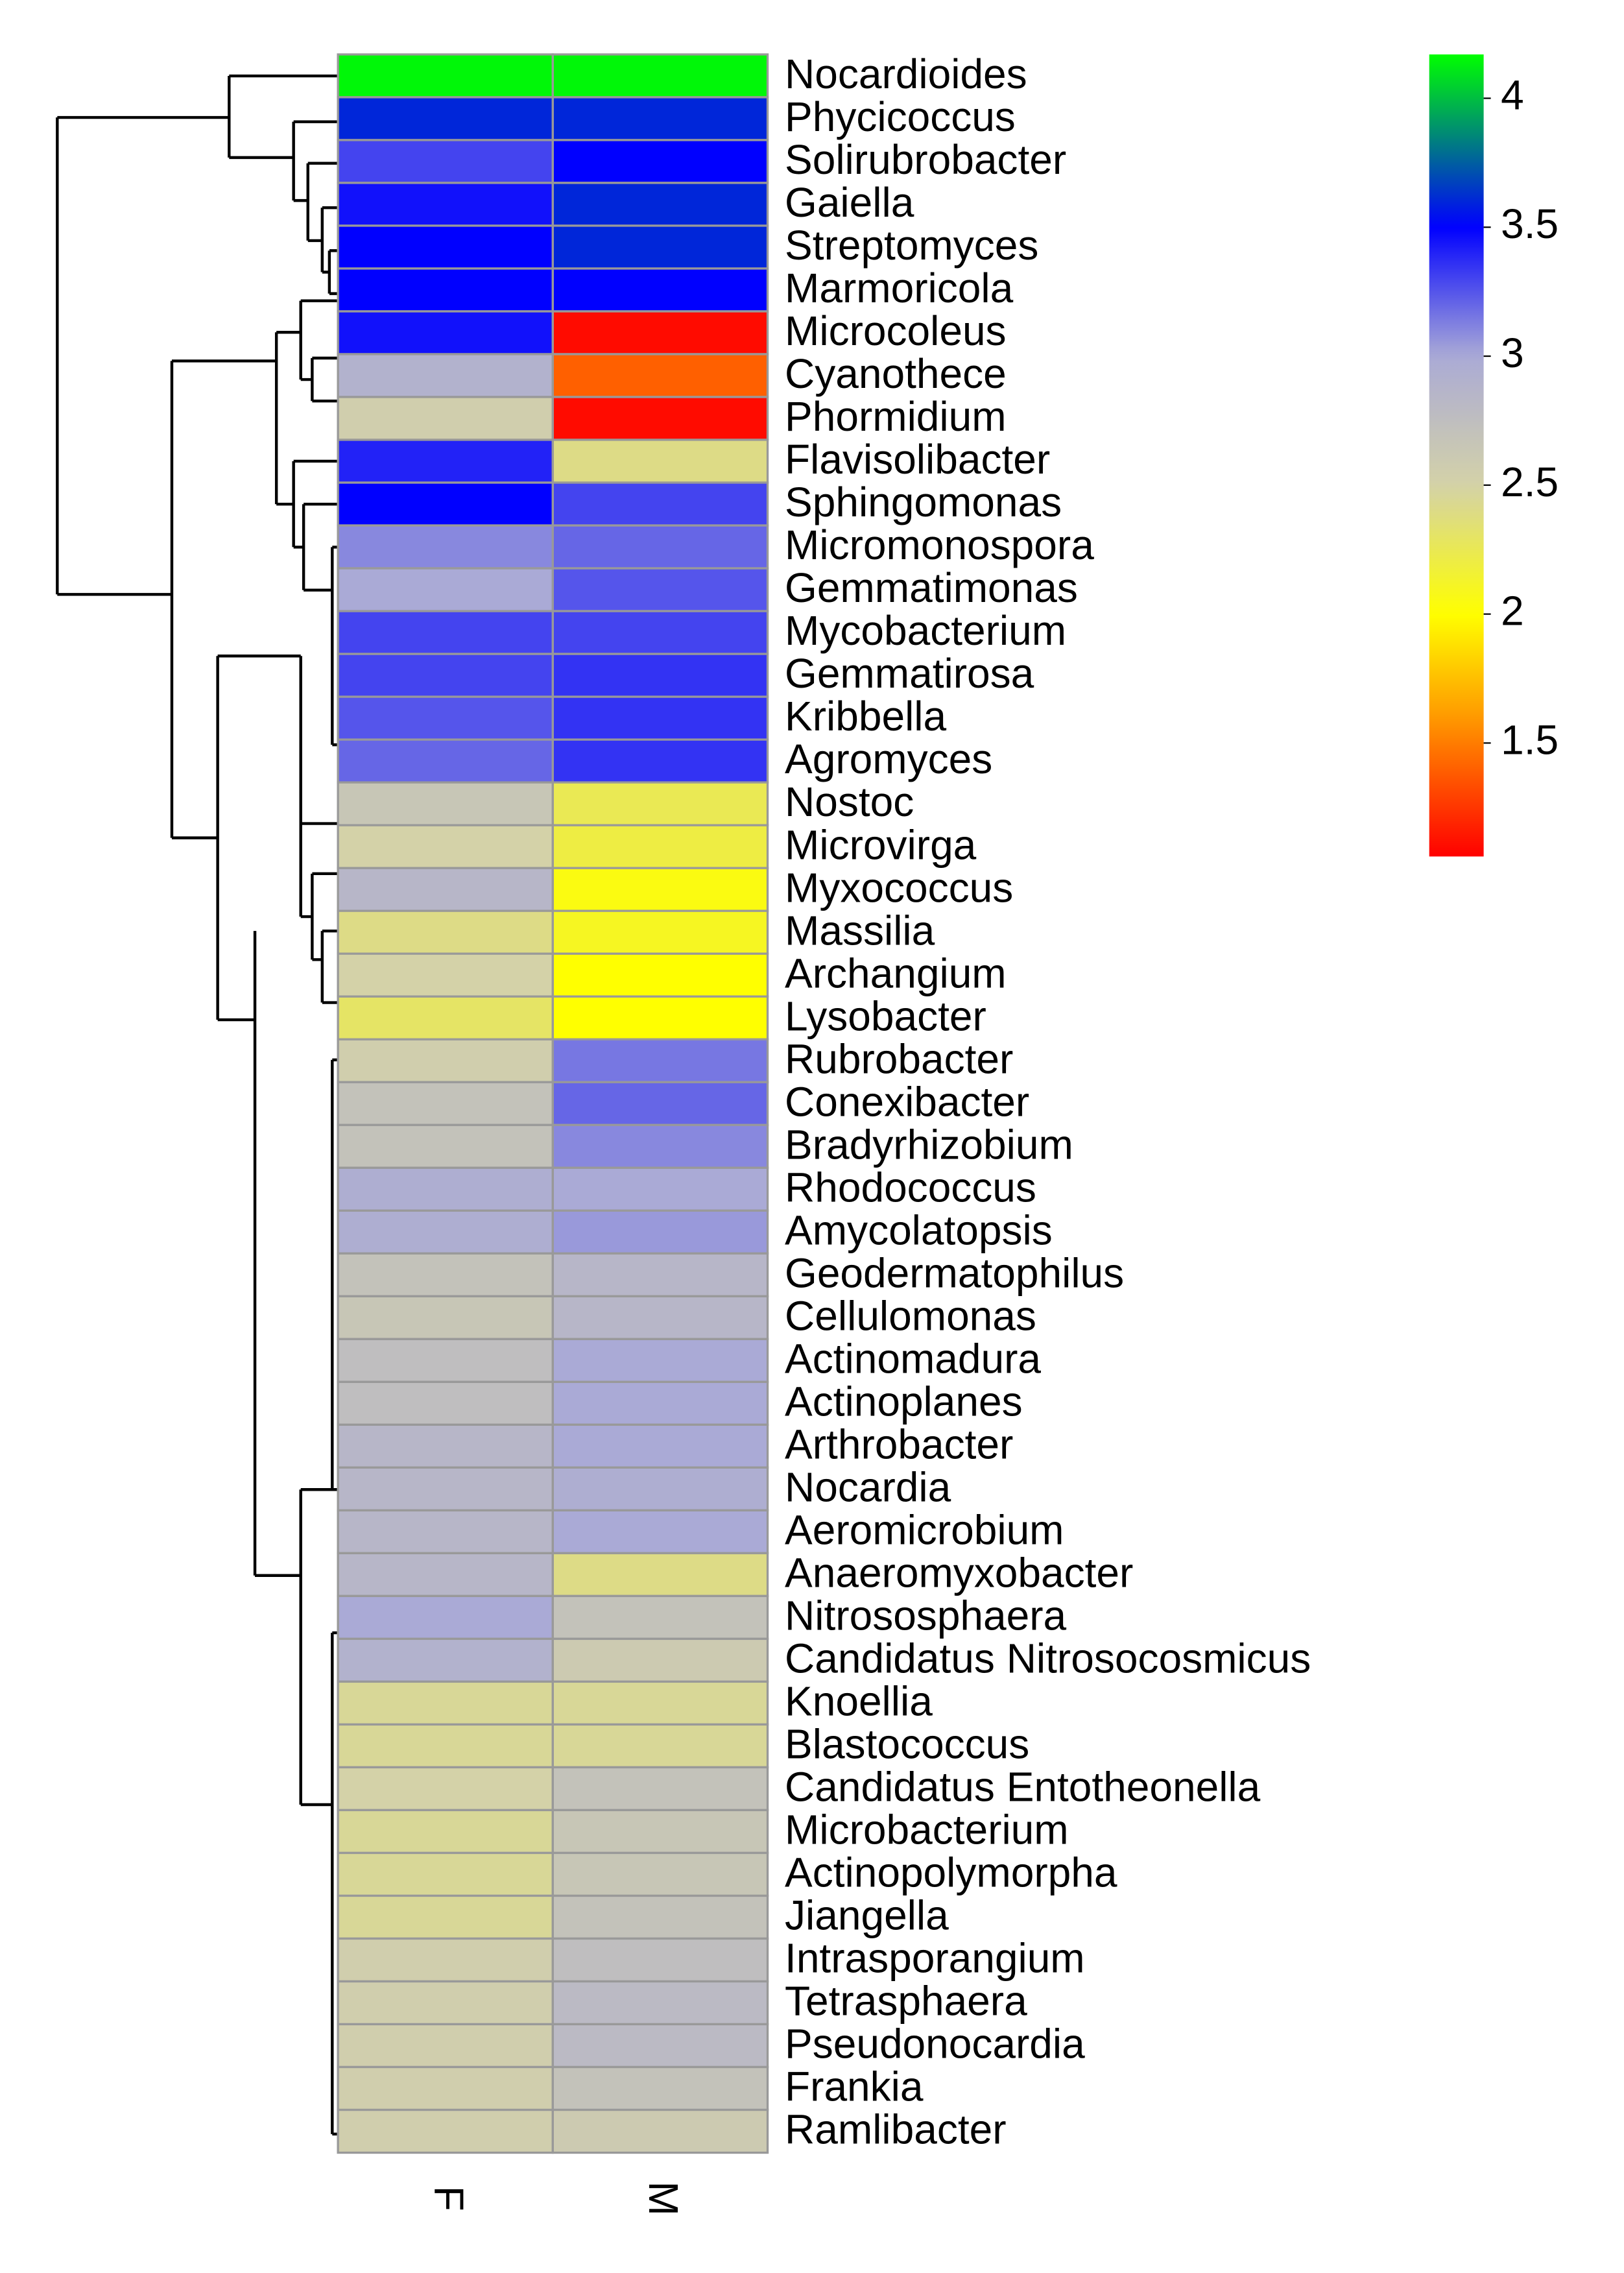 Image resolution: width=1624 pixels, height=2273 pixels. What do you see at coordinates (900, 116) in the screenshot?
I see `row-label: Phycicoccus` at bounding box center [900, 116].